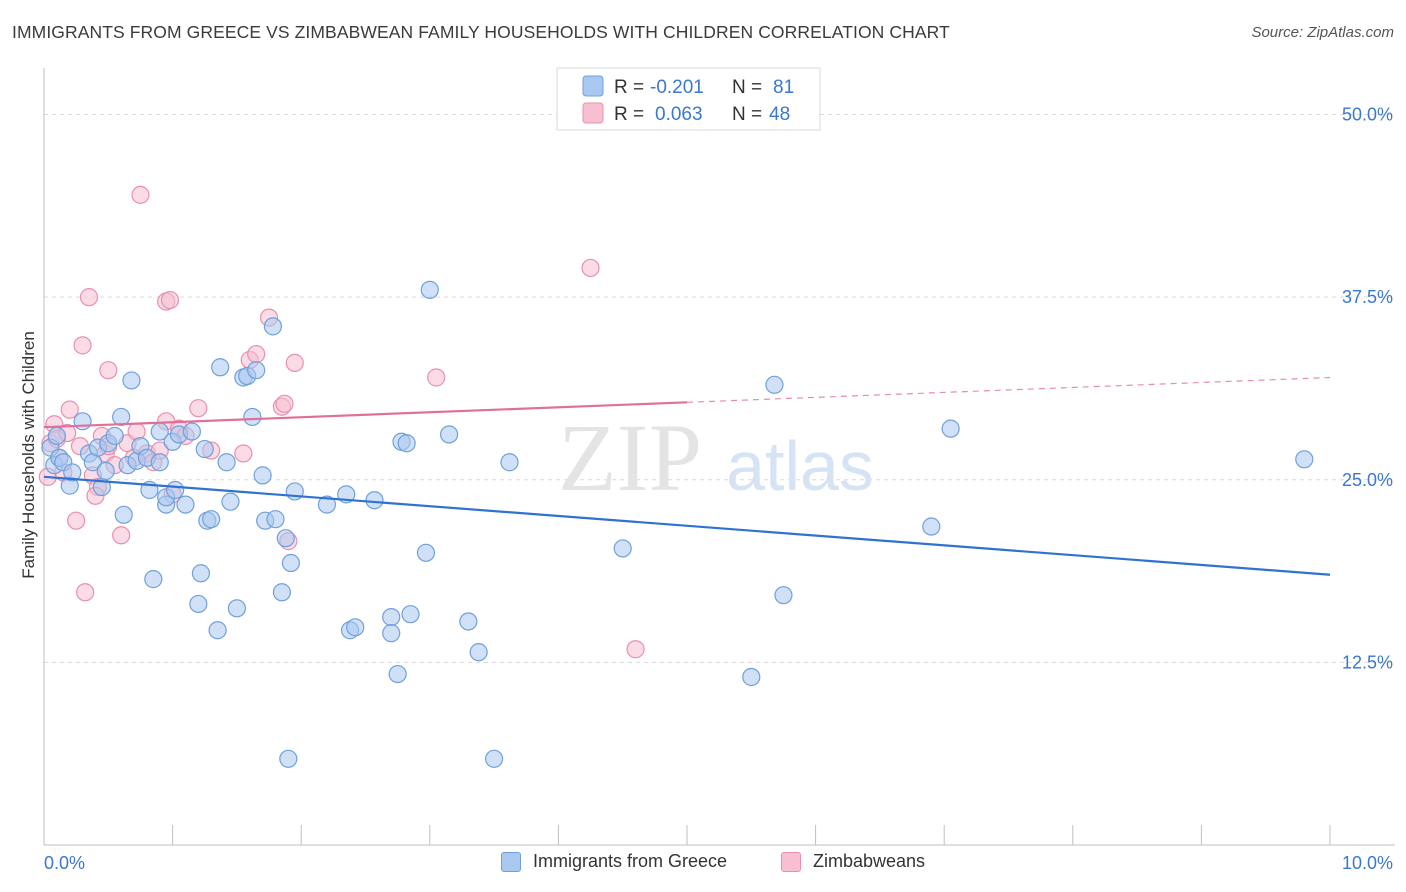 The image size is (1406, 892). I want to click on y-tick-label: 50.0%, so click(1367, 115).